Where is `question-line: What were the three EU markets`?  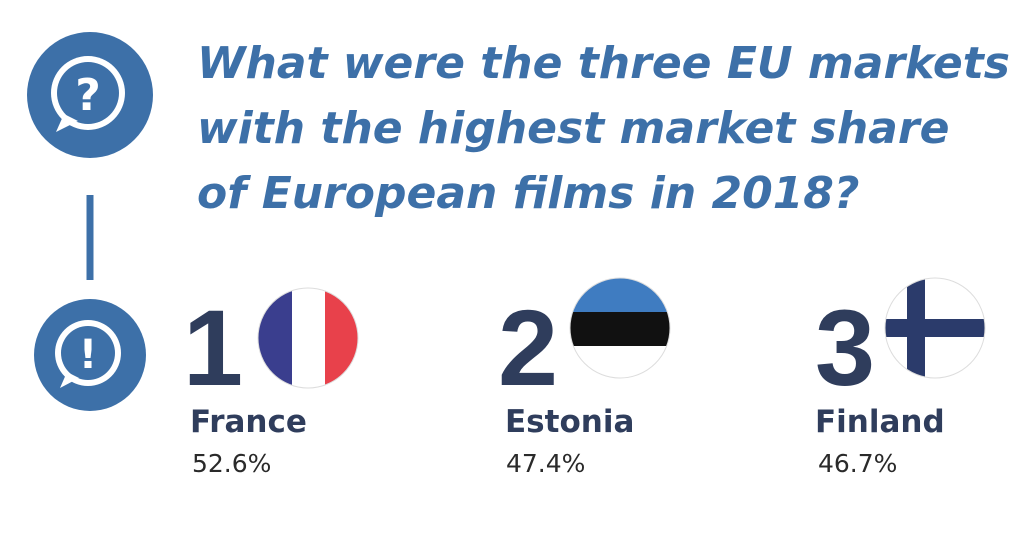 question-line: What were the three EU markets is located at coordinates (603, 63).